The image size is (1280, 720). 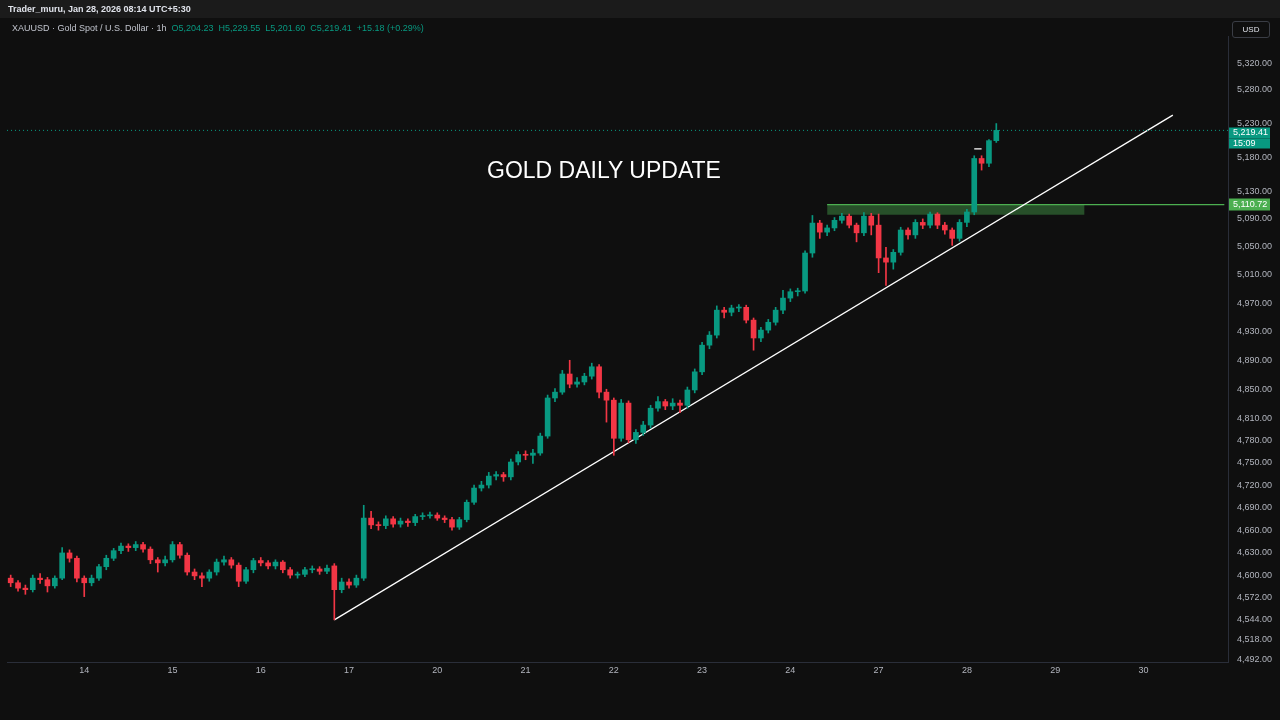 What do you see at coordinates (1251, 132) in the screenshot?
I see `ref-line-label: 5,219.41` at bounding box center [1251, 132].